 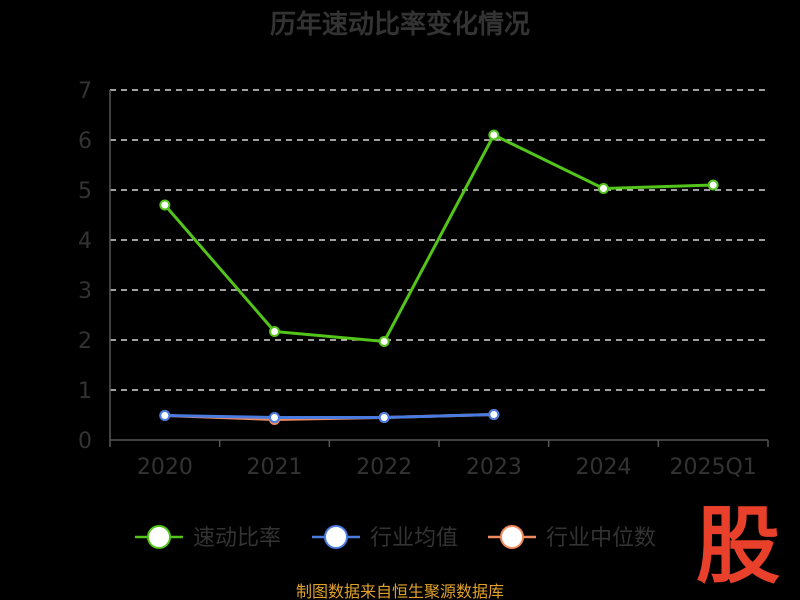 What do you see at coordinates (94, 266) in the screenshot?
I see `y-axis: 0 1 2 3 4 5 6 7` at bounding box center [94, 266].